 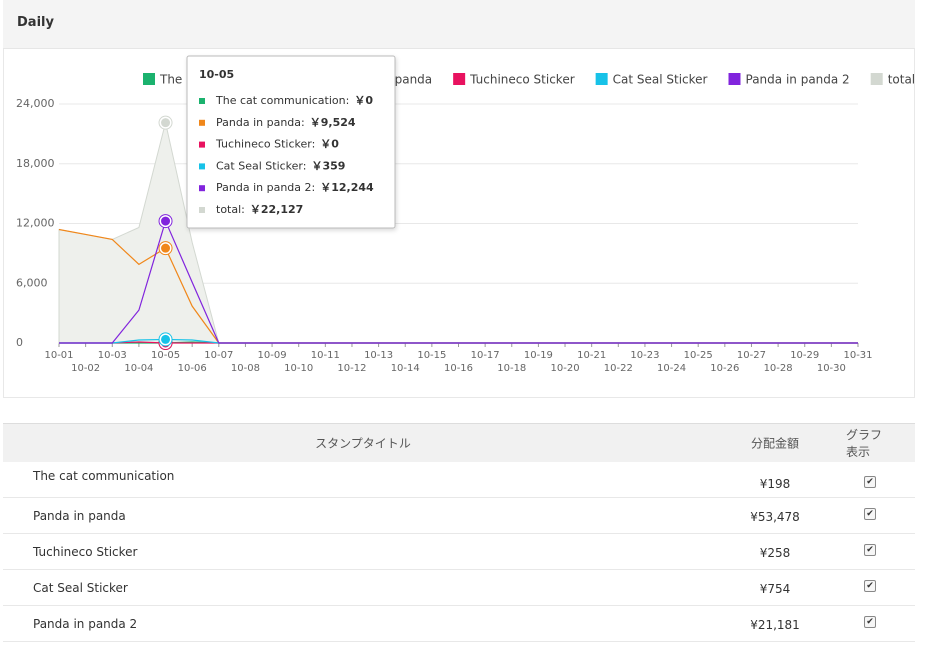 What do you see at coordinates (522, 80) in the screenshot?
I see `legend-label: Tuchineco Sticker` at bounding box center [522, 80].